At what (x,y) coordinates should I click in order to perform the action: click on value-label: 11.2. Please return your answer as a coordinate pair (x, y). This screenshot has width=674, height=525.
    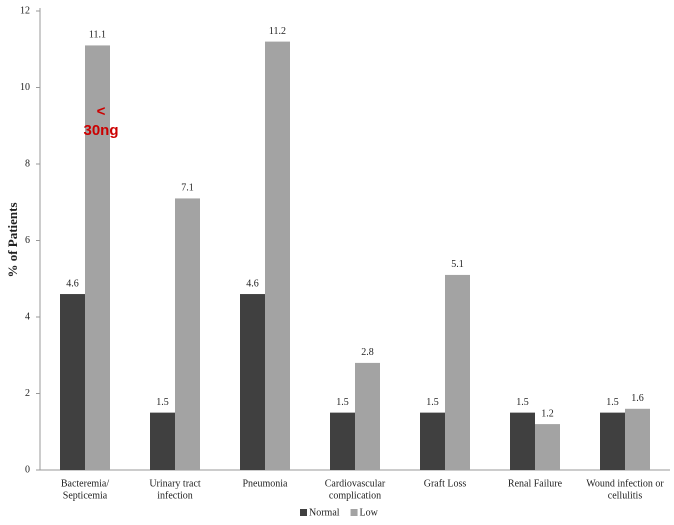
    Looking at the image, I should click on (277, 31).